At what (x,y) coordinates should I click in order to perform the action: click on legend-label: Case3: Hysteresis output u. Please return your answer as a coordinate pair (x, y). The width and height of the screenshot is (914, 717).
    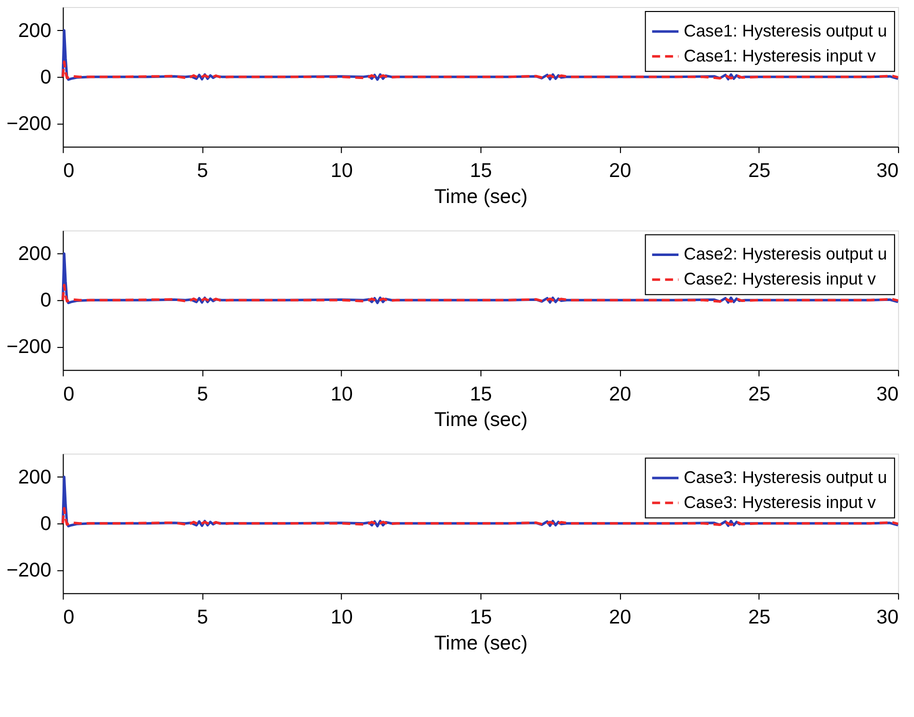
    Looking at the image, I should click on (786, 477).